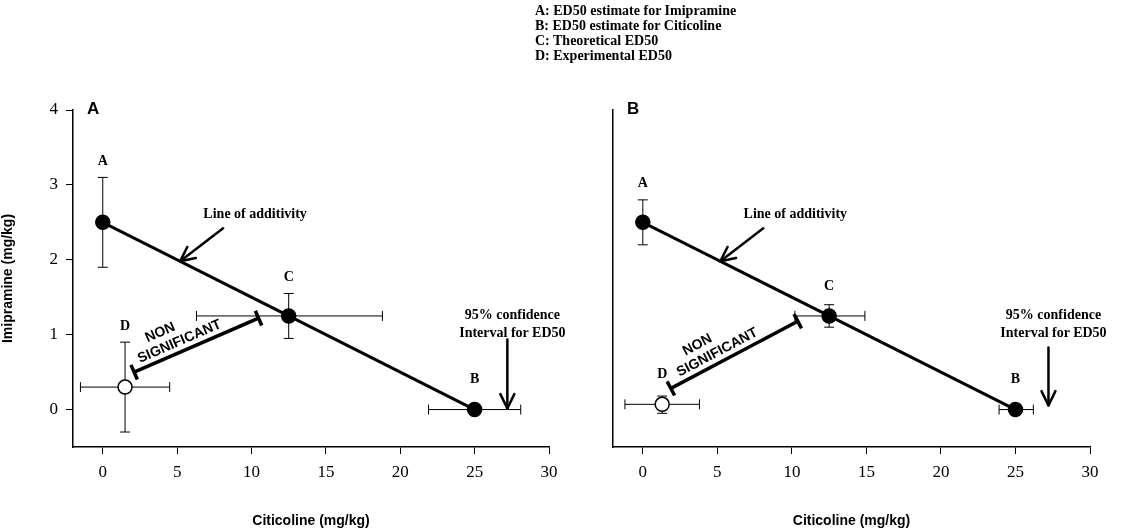 The image size is (1128, 530). I want to click on y-tick-label: 0, so click(53, 409).